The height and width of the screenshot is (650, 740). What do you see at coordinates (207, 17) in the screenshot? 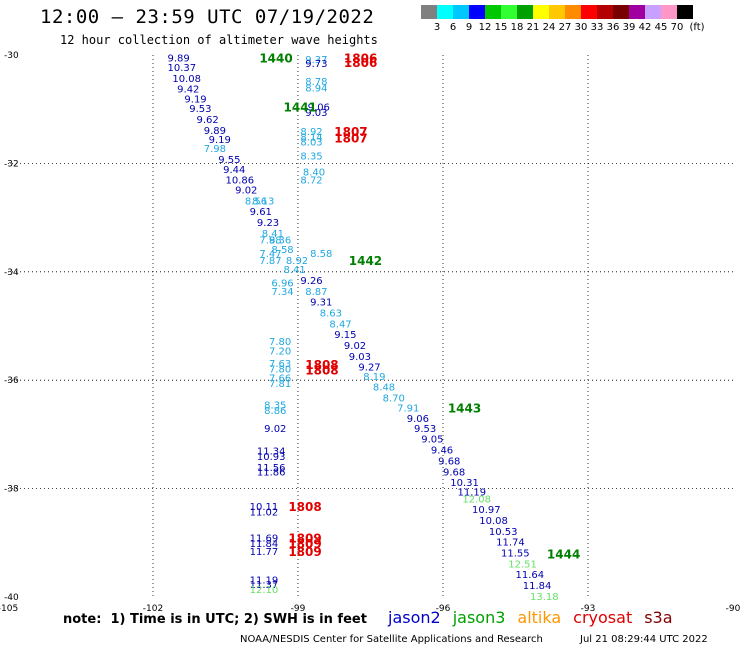
I see `map-title: 12:00 – 23:59 UTC 07/19/2022` at bounding box center [207, 17].